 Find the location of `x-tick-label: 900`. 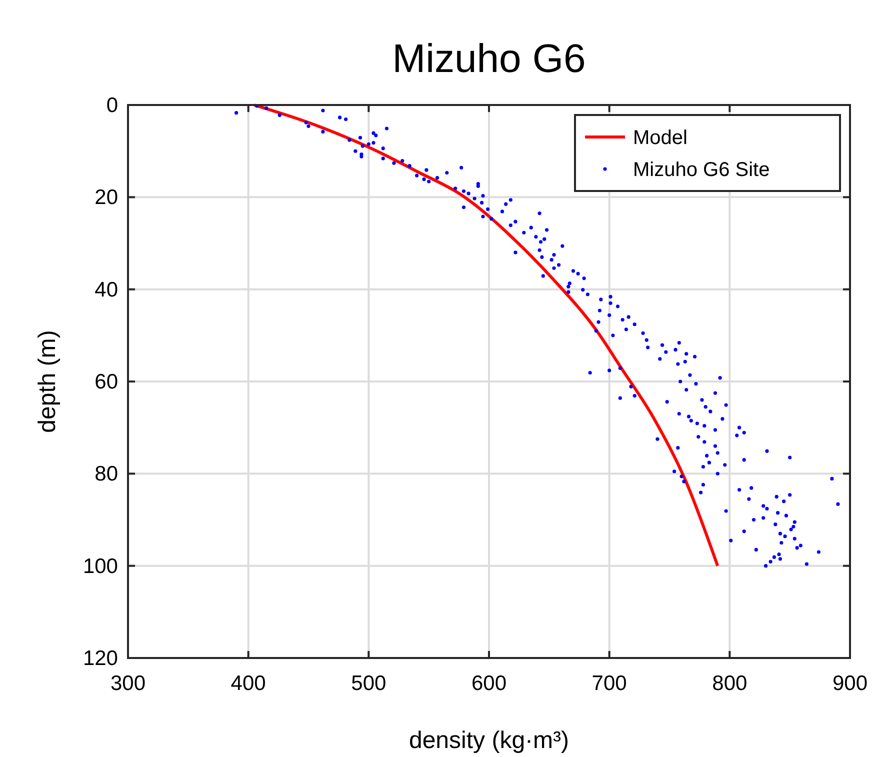

x-tick-label: 900 is located at coordinates (850, 683).